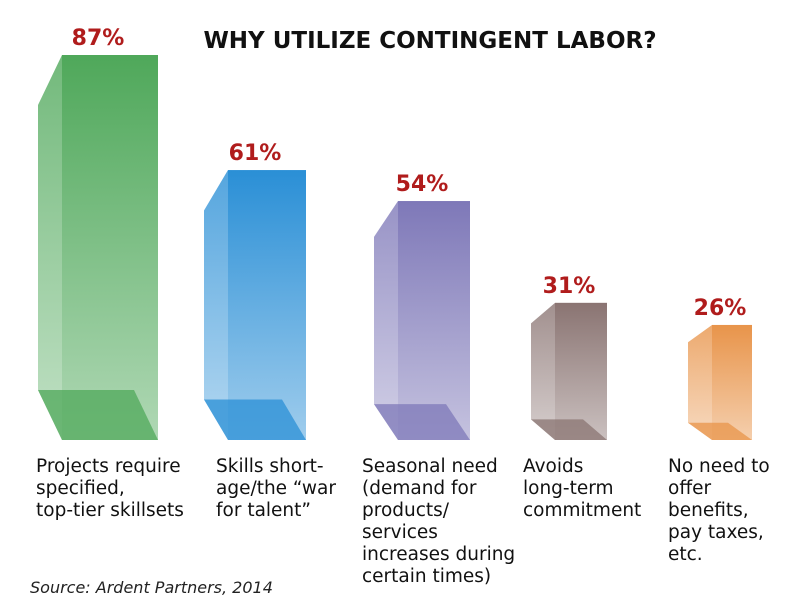  I want to click on category-label: Skills short- age/the “war for talent”, so click(276, 488).